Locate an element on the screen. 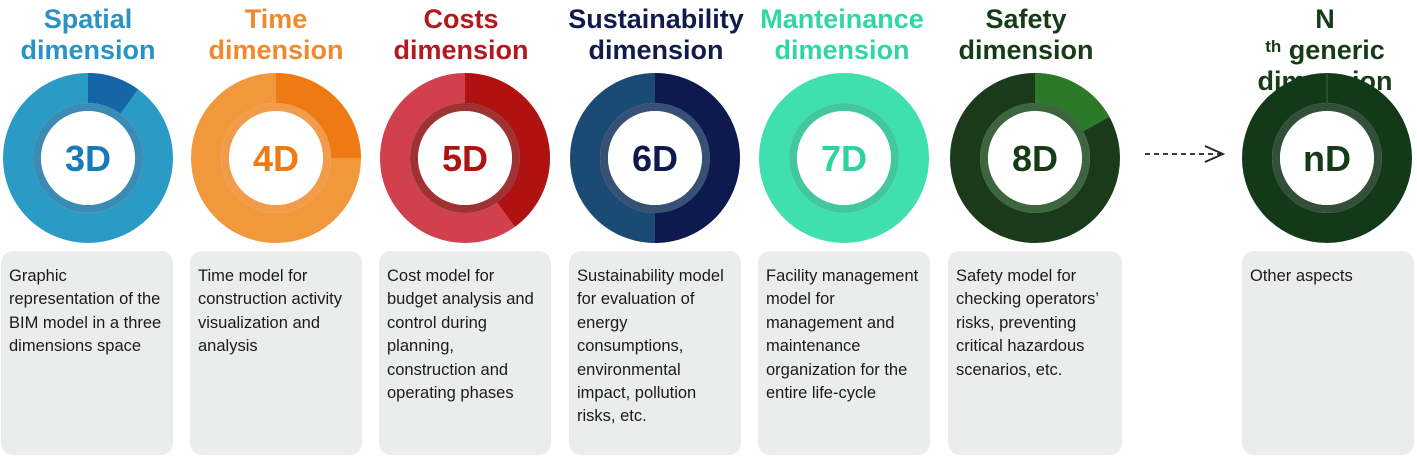 The width and height of the screenshot is (1417, 460). ring-5d: 5D is located at coordinates (465, 158).